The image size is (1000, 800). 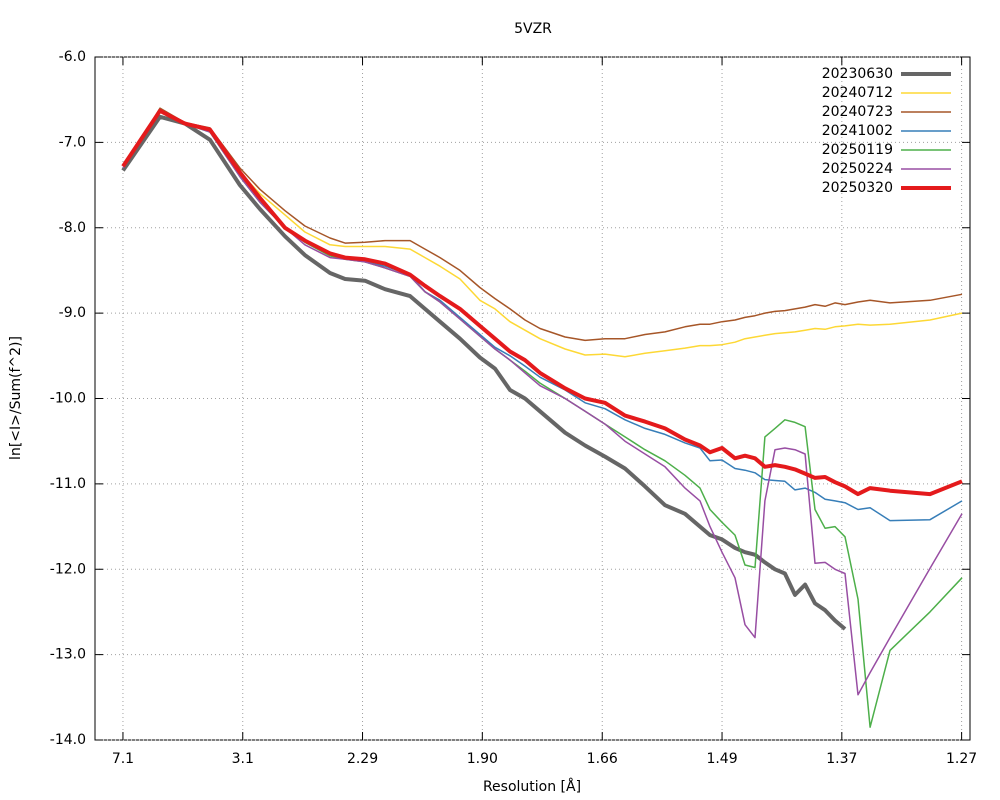 What do you see at coordinates (482, 759) in the screenshot?
I see `x-tick-label: 1.90` at bounding box center [482, 759].